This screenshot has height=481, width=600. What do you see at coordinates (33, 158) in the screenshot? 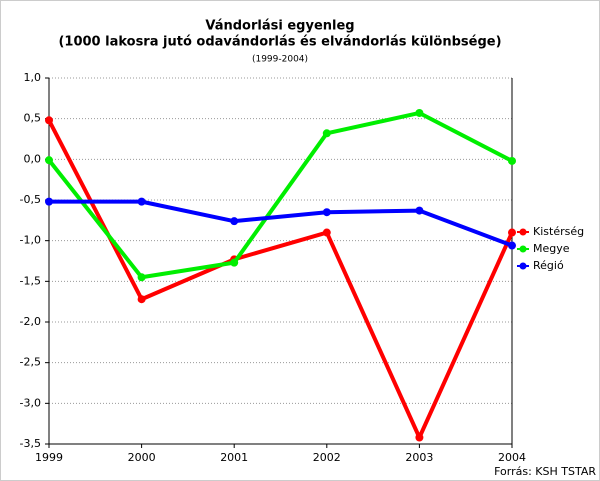
I see `y-tick-label: 0,0` at bounding box center [33, 158].